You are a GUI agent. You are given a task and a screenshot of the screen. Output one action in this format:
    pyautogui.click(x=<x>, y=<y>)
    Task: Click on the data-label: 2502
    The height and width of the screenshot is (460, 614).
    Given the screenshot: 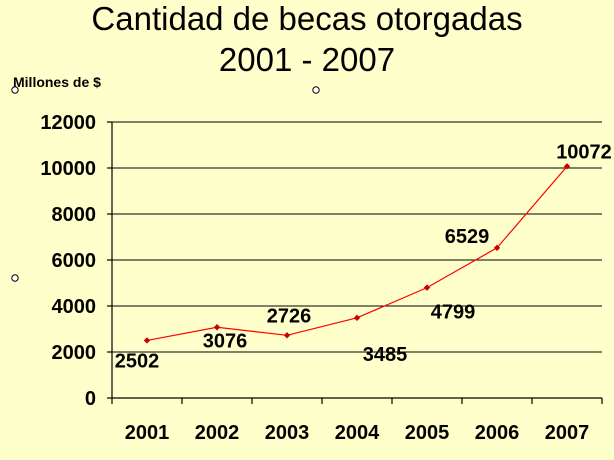 What is the action you would take?
    pyautogui.click(x=137, y=361)
    